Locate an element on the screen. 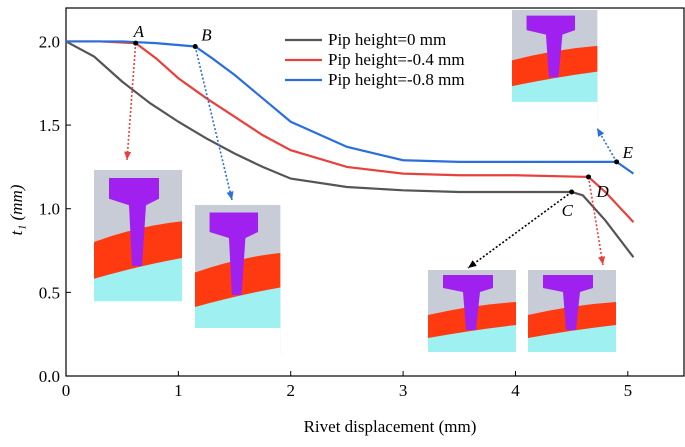 This screenshot has height=447, width=685. y-tick-label: 2.0 is located at coordinates (49, 41).